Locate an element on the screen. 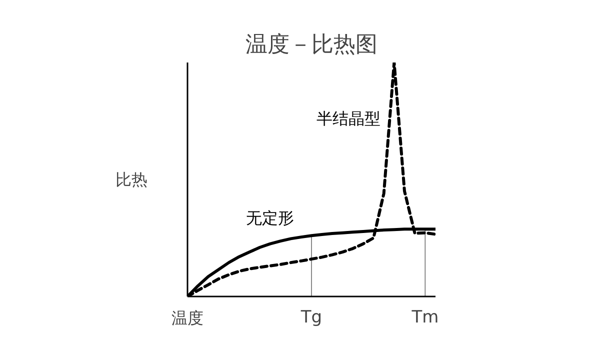  chart-title: 温度－比热图 is located at coordinates (312, 45).